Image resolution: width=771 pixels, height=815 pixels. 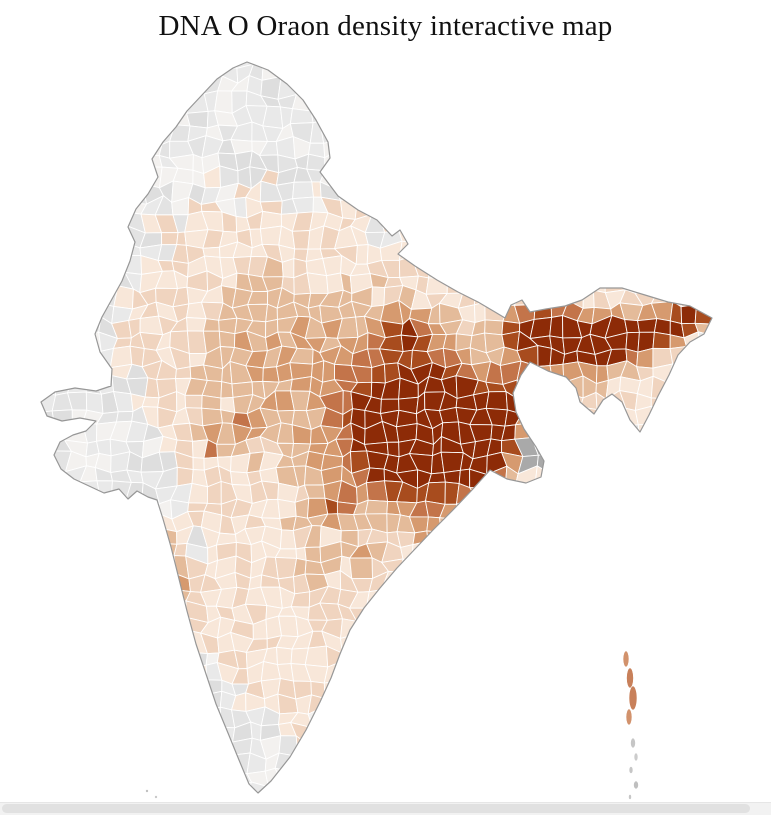 I want to click on horizontal-scrollbar, so click(x=385, y=808).